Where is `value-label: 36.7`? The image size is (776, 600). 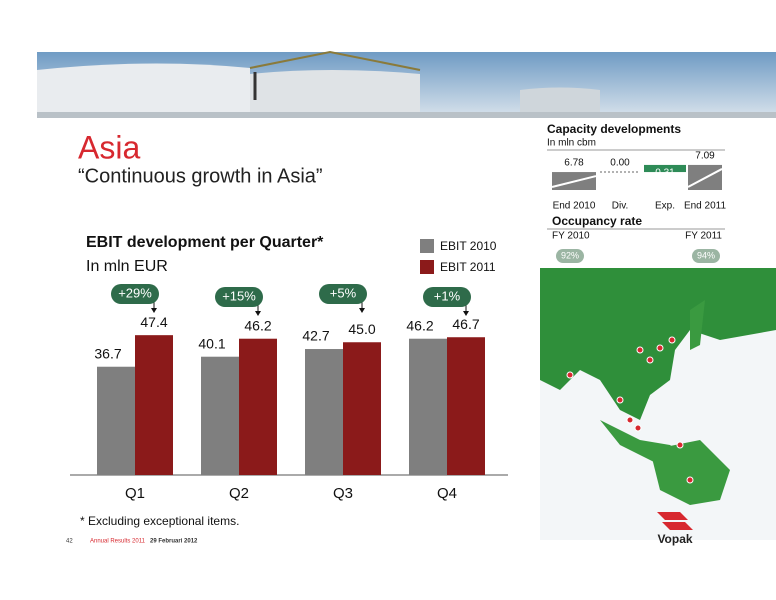
value-label: 36.7 is located at coordinates (107, 353).